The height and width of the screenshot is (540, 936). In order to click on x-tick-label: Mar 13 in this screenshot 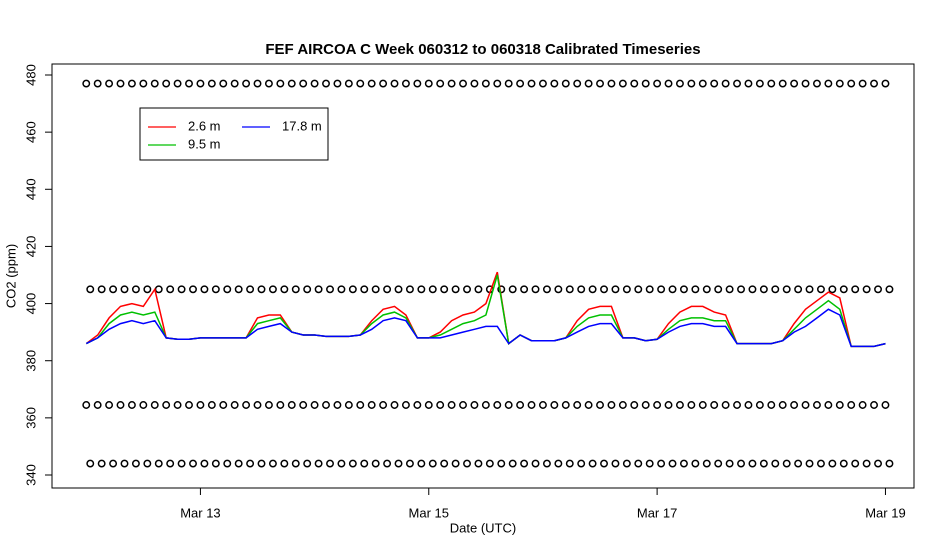, I will do `click(200, 512)`.